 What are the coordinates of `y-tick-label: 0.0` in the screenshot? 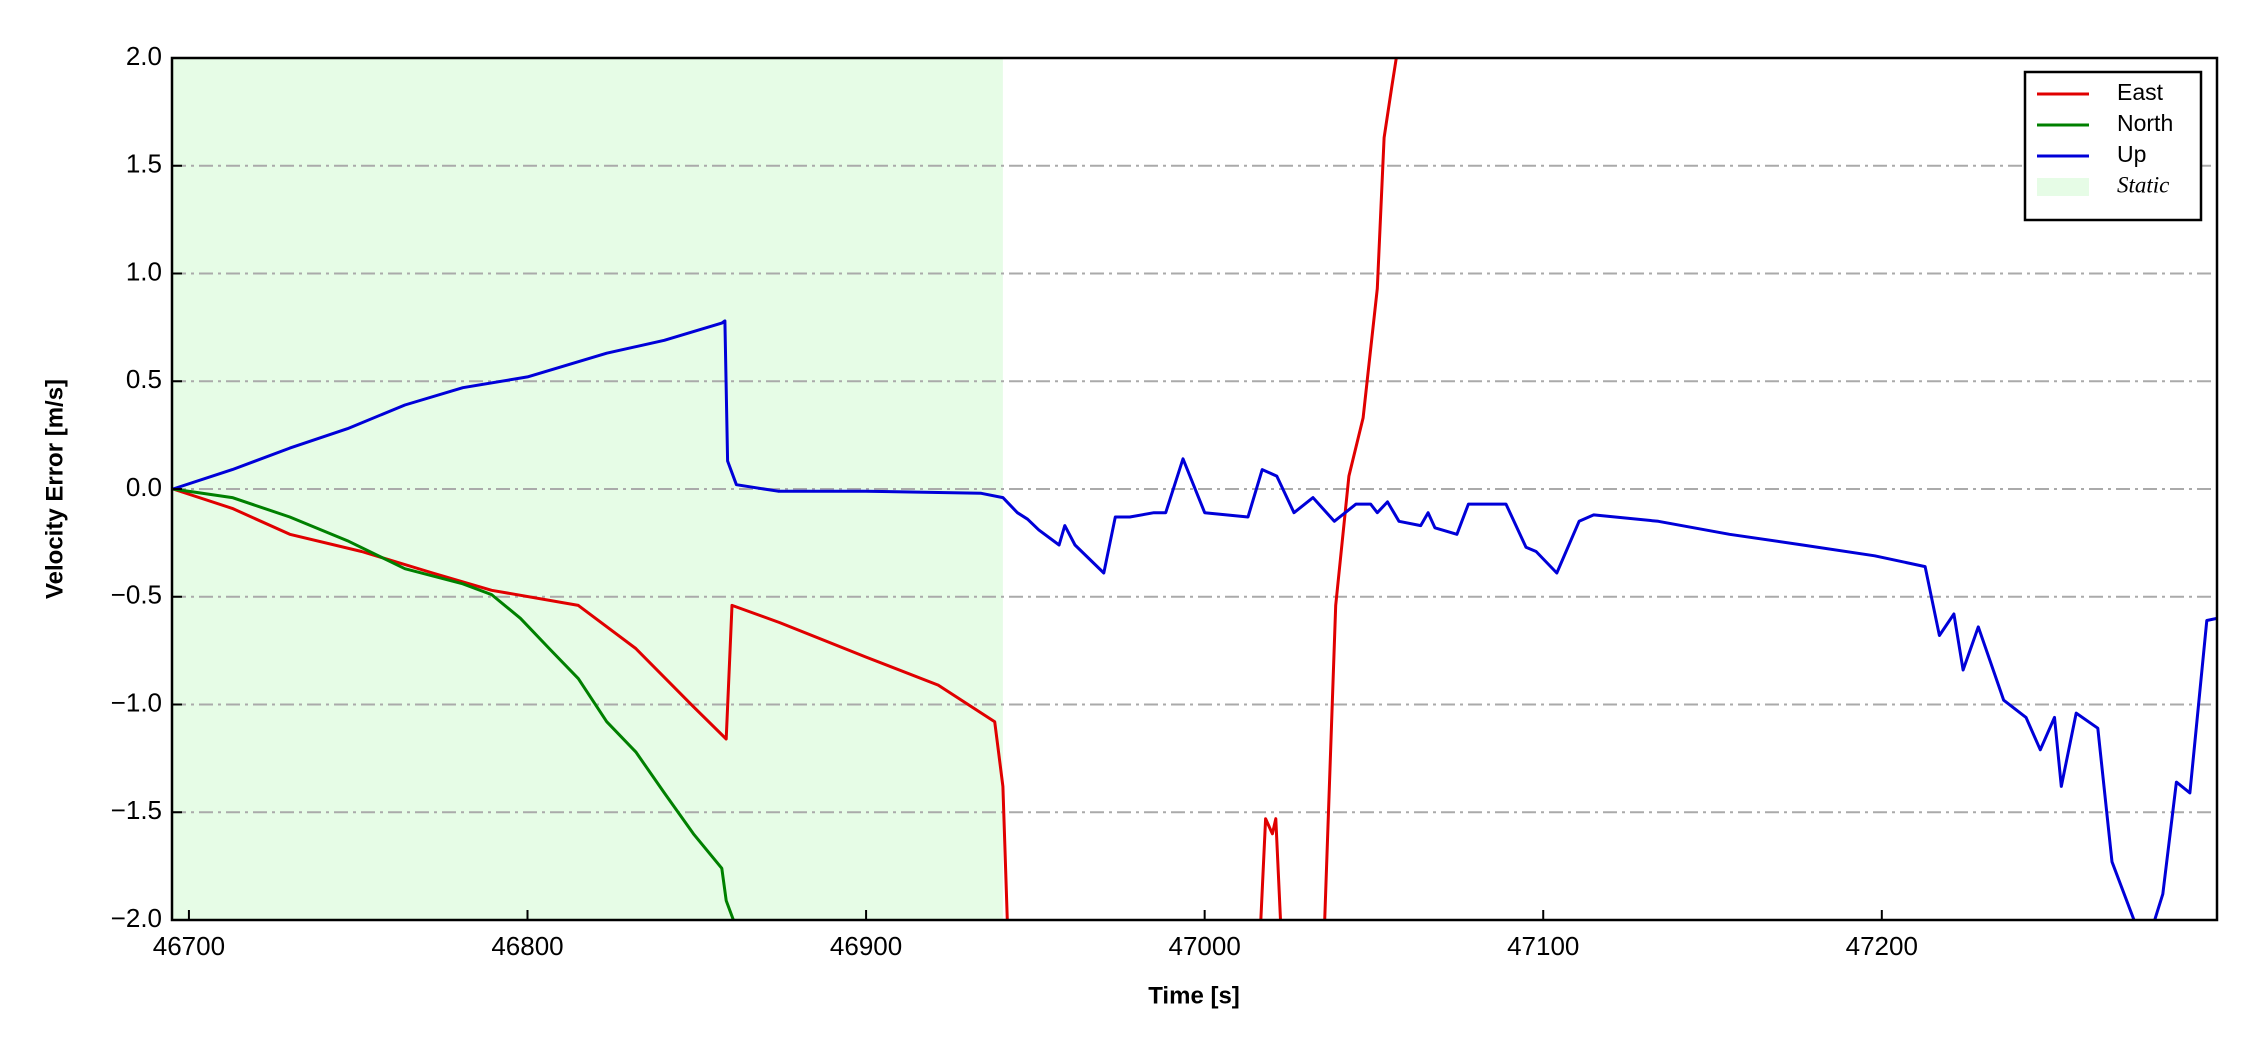 It's located at (144, 487).